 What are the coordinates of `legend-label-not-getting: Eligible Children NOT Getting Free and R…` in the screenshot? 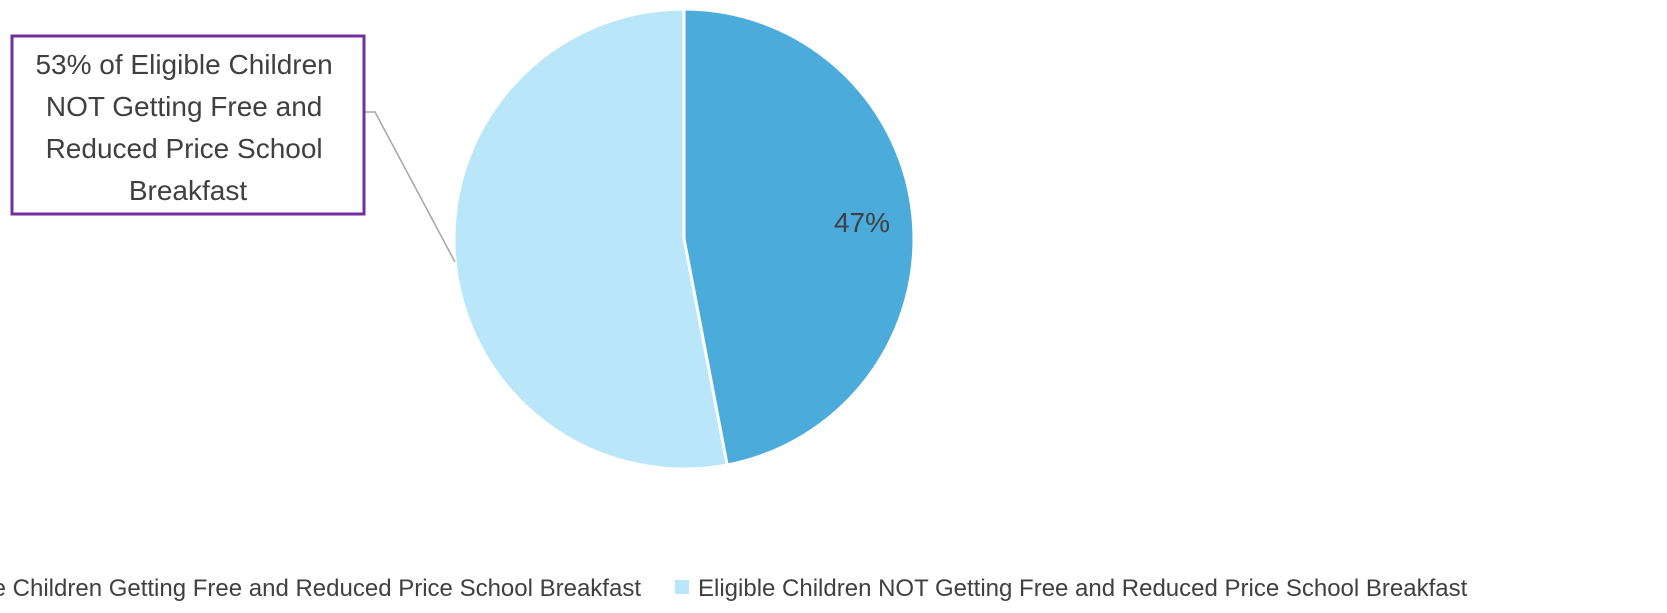 It's located at (1083, 588).